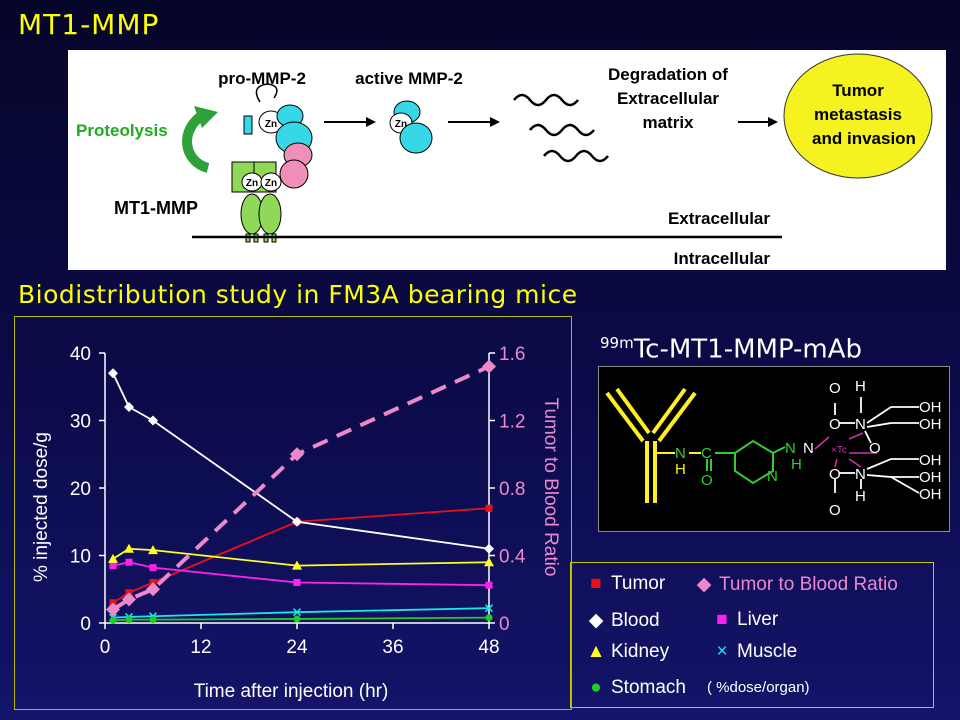 The image size is (960, 720). Describe the element at coordinates (409, 78) in the screenshot. I see `active-mmp2-label: active MMP-2` at that location.